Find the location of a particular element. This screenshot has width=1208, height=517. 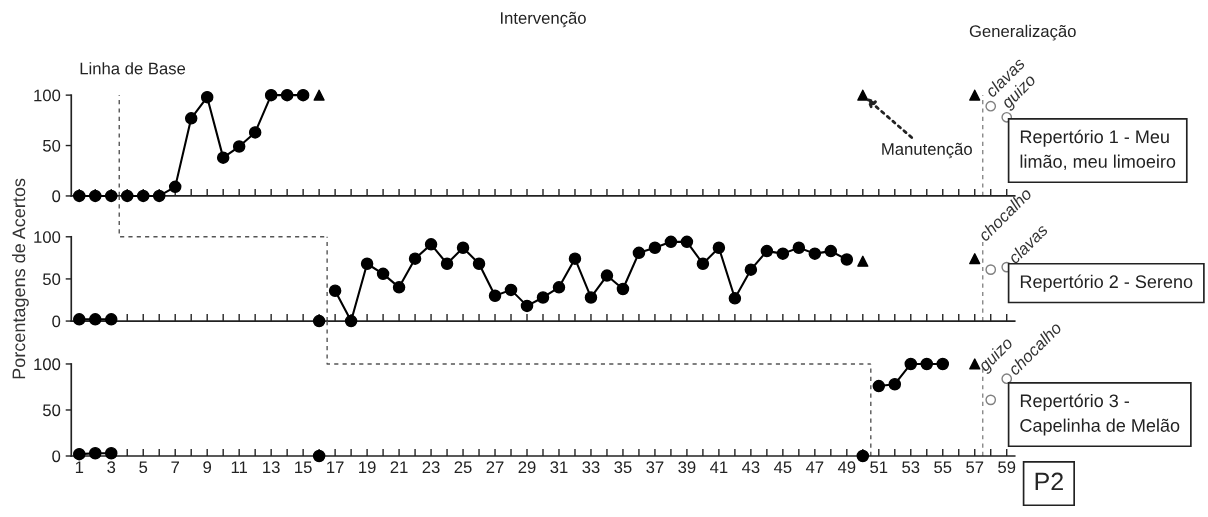

x-tick-label: 7 is located at coordinates (175, 467).